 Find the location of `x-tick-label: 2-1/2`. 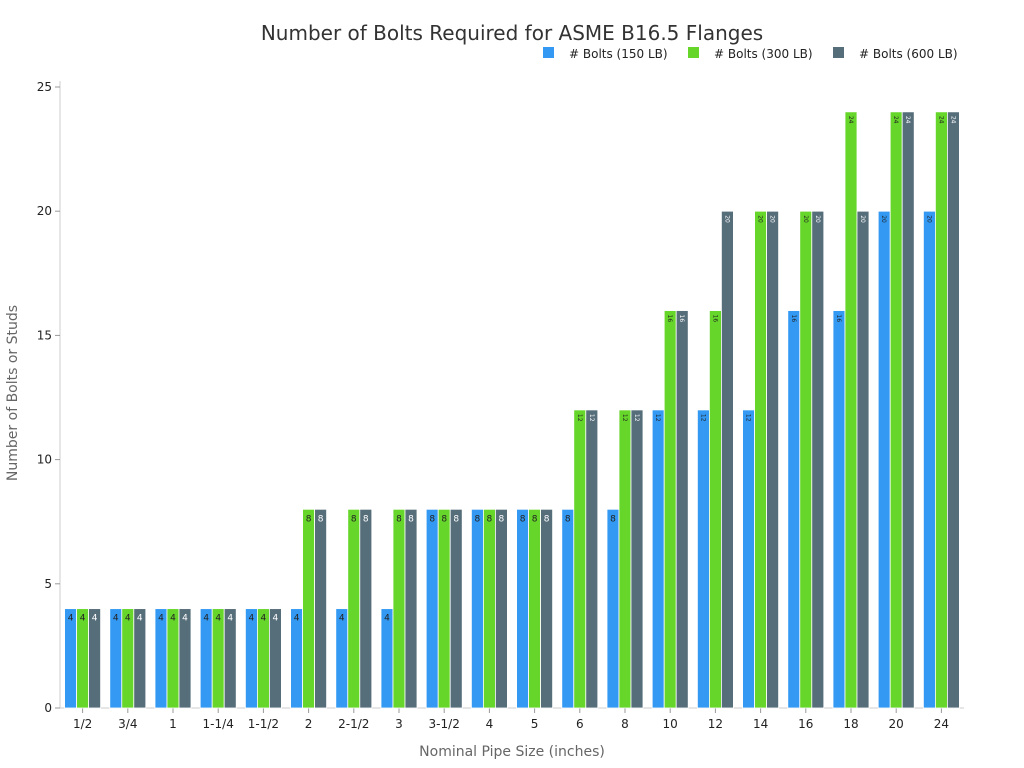

x-tick-label: 2-1/2 is located at coordinates (353, 724).